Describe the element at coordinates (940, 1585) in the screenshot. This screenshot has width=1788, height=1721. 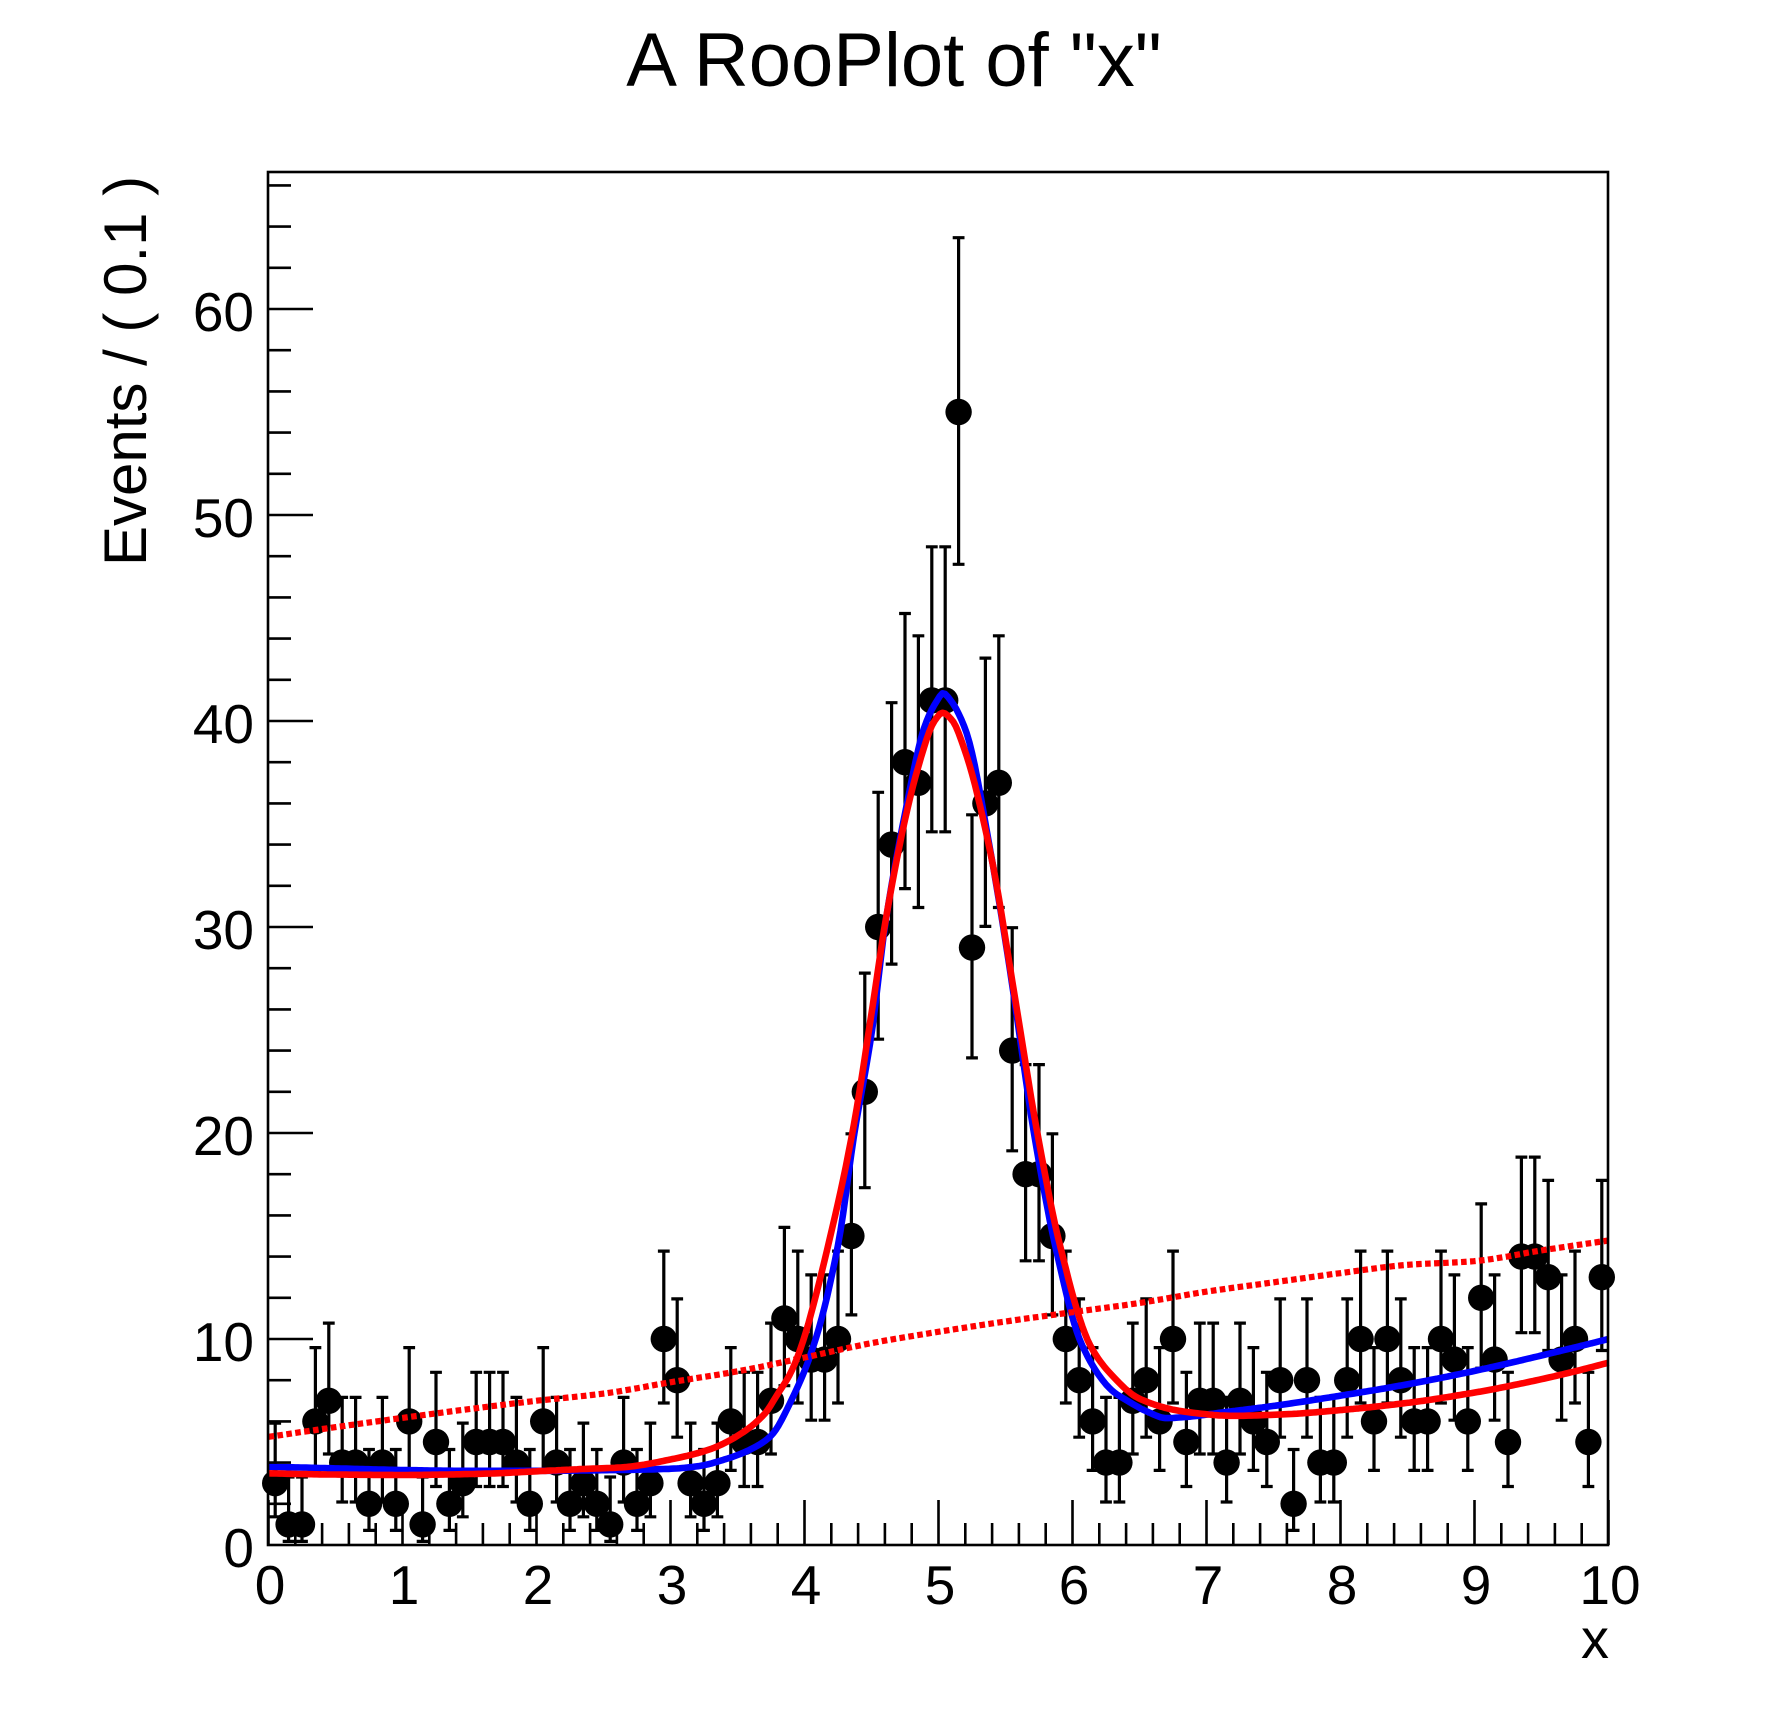
I see `svg-text: 5` at that location.